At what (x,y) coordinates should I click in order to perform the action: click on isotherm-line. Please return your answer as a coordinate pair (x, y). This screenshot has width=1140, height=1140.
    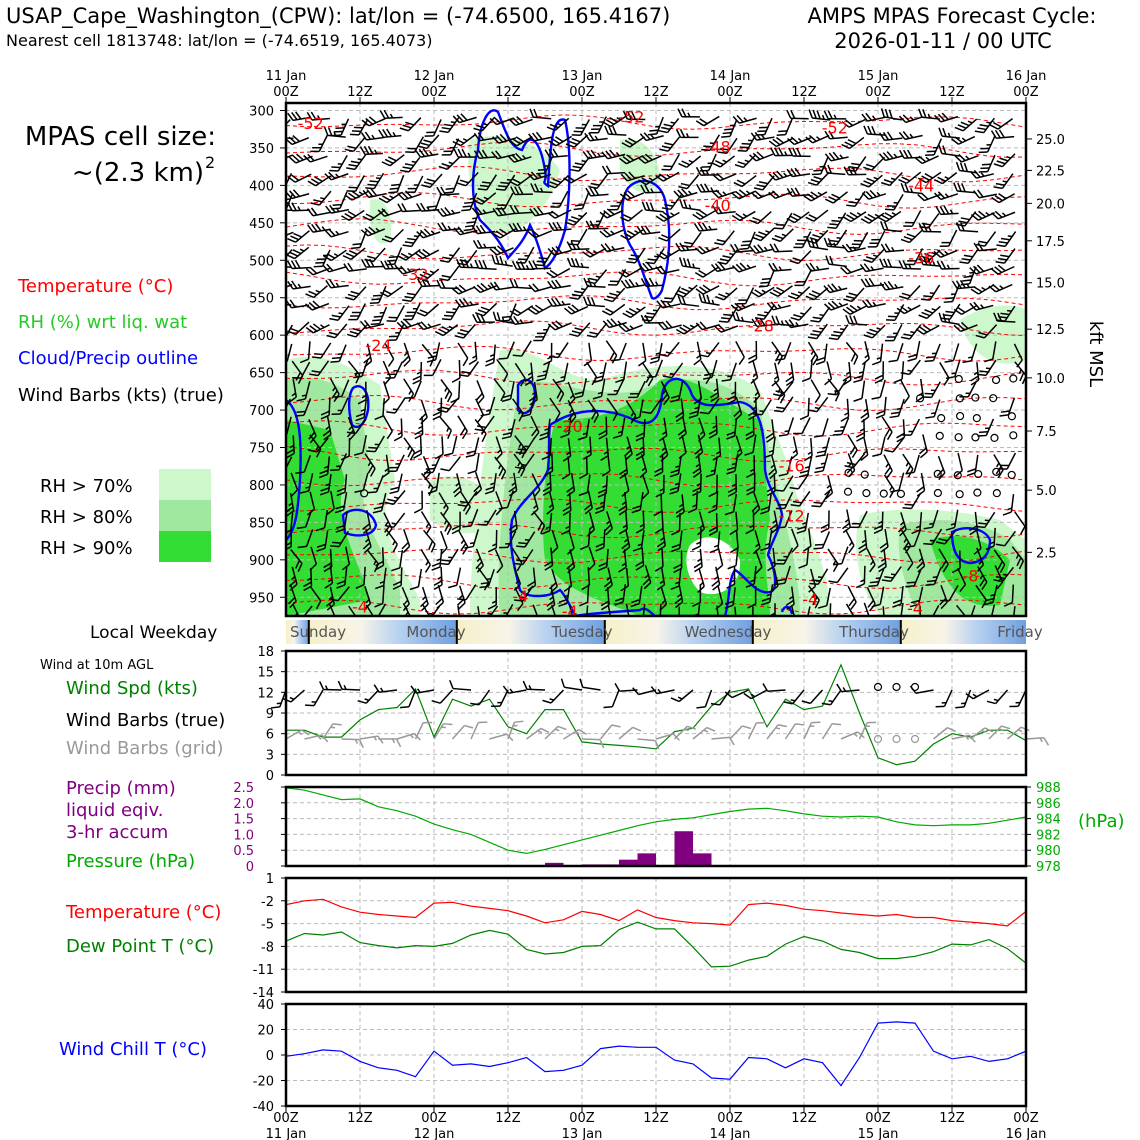
    Looking at the image, I should click on (656, 556).